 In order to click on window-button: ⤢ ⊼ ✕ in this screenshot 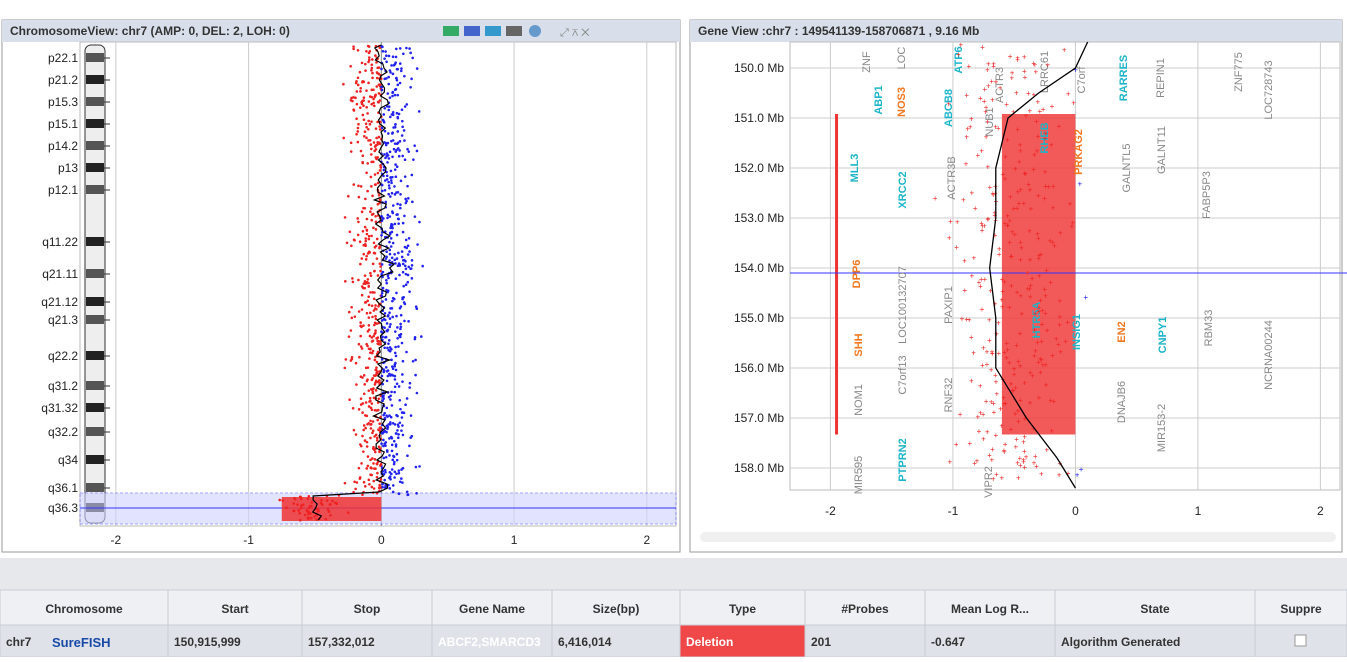, I will do `click(575, 33)`.